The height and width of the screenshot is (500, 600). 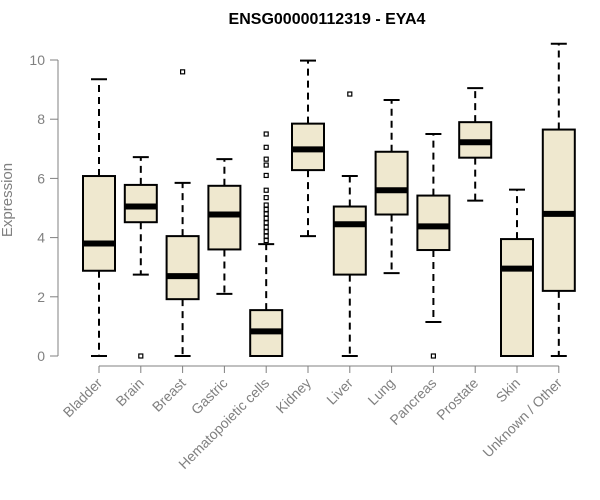 What do you see at coordinates (508, 390) in the screenshot?
I see `x-tick-label: Skin` at bounding box center [508, 390].